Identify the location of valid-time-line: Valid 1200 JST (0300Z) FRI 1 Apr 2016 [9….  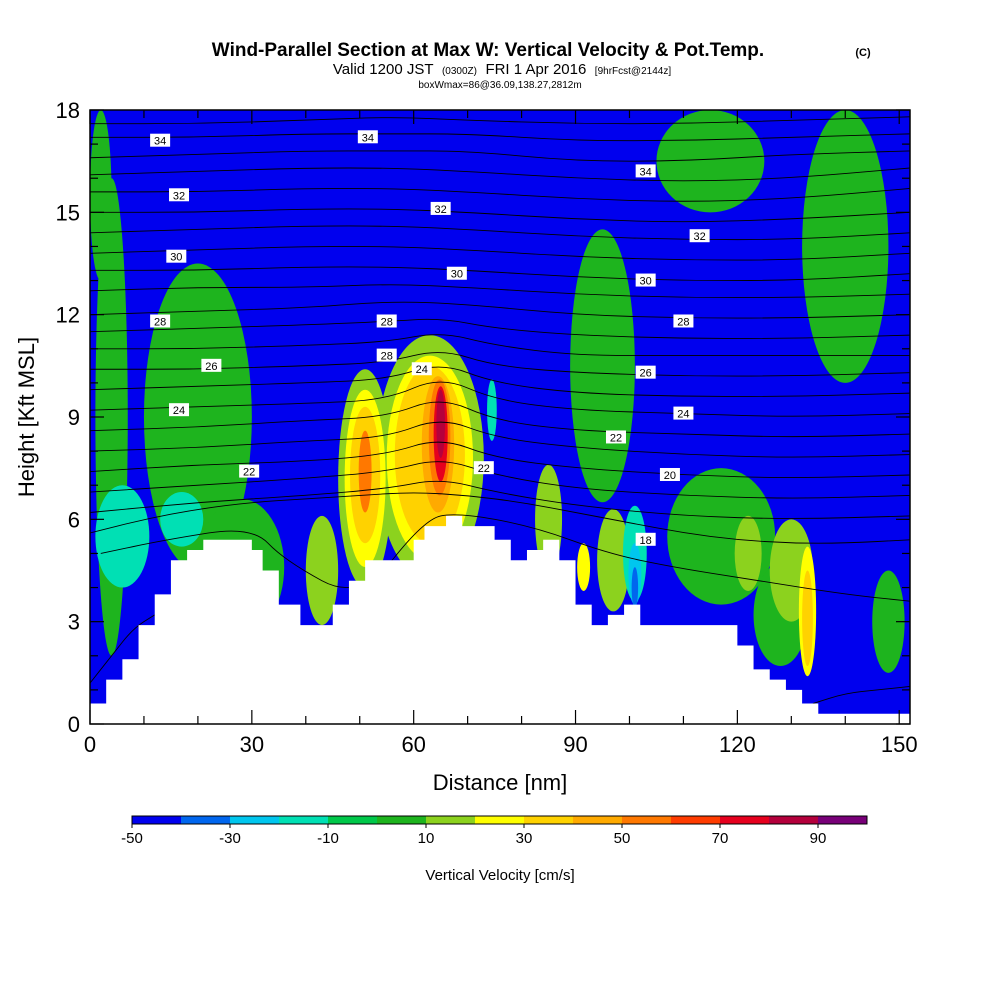
(502, 69).